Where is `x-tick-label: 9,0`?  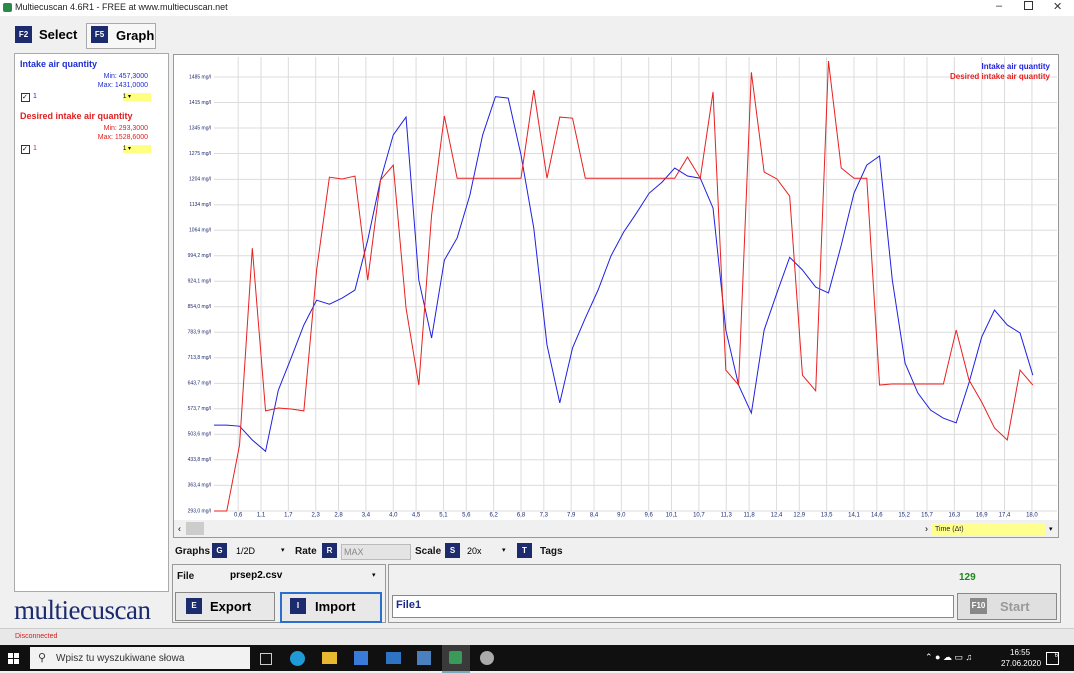 x-tick-label: 9,0 is located at coordinates (621, 516).